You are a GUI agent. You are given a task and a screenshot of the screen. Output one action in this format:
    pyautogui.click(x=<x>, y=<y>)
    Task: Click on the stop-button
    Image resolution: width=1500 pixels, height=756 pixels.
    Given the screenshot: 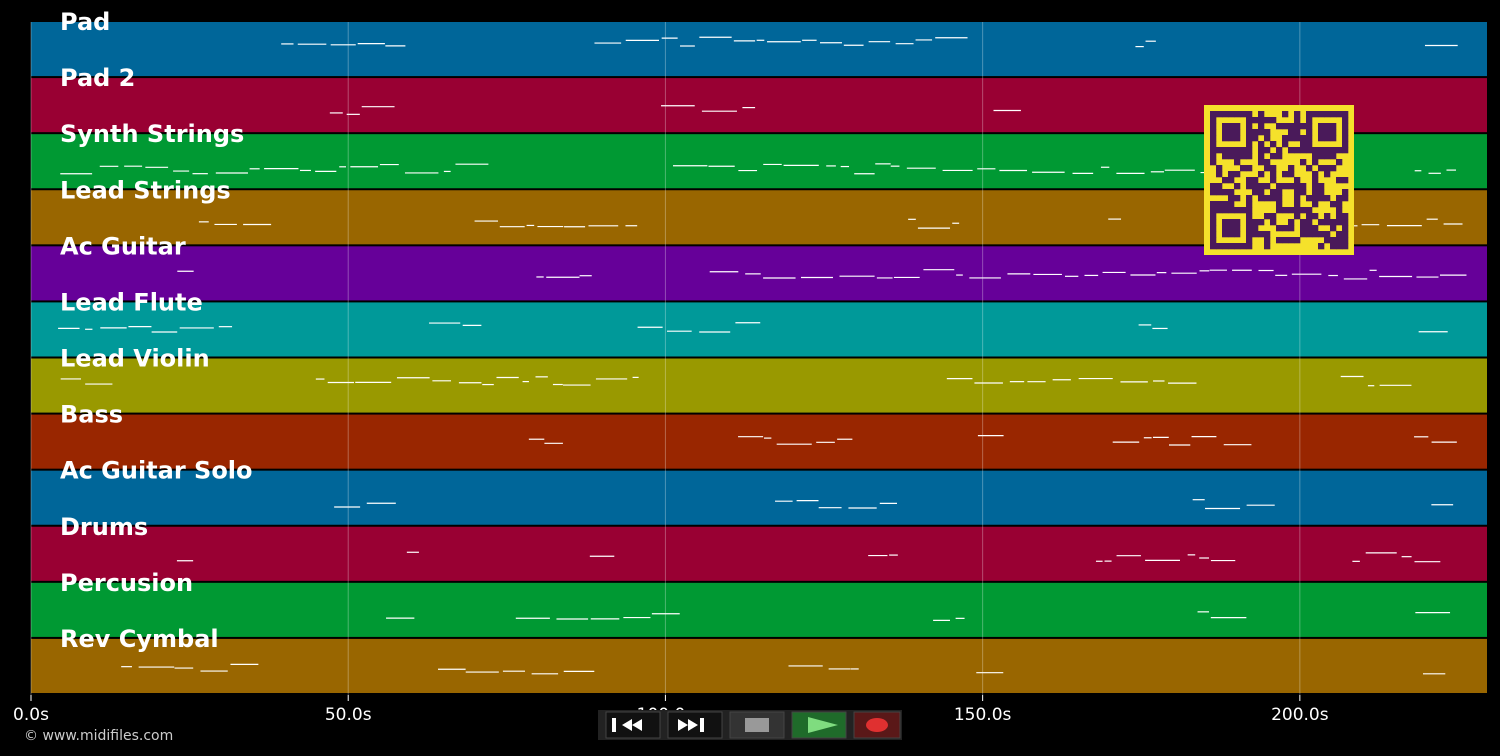 What is the action you would take?
    pyautogui.click(x=757, y=725)
    